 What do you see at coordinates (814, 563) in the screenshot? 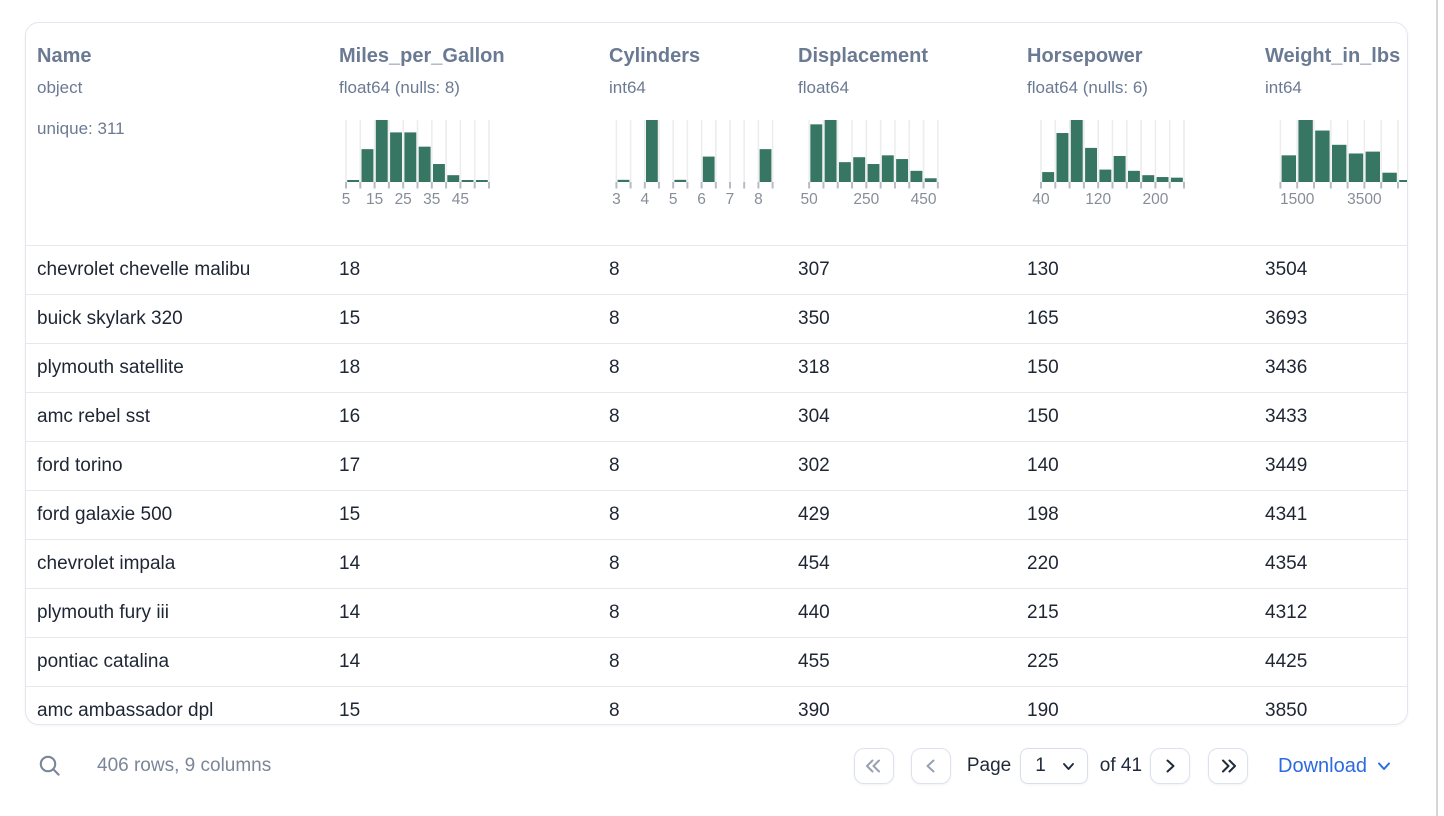
I see `cell: 454` at bounding box center [814, 563].